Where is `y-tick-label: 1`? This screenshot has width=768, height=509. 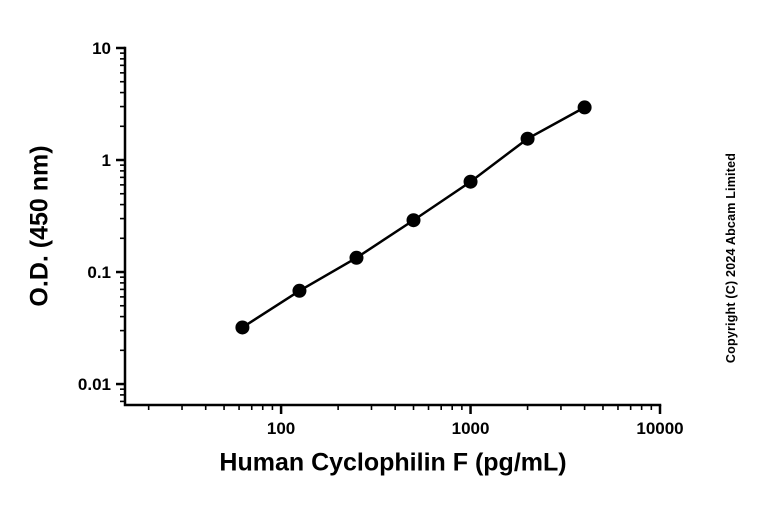
y-tick-label: 1 is located at coordinates (106, 160).